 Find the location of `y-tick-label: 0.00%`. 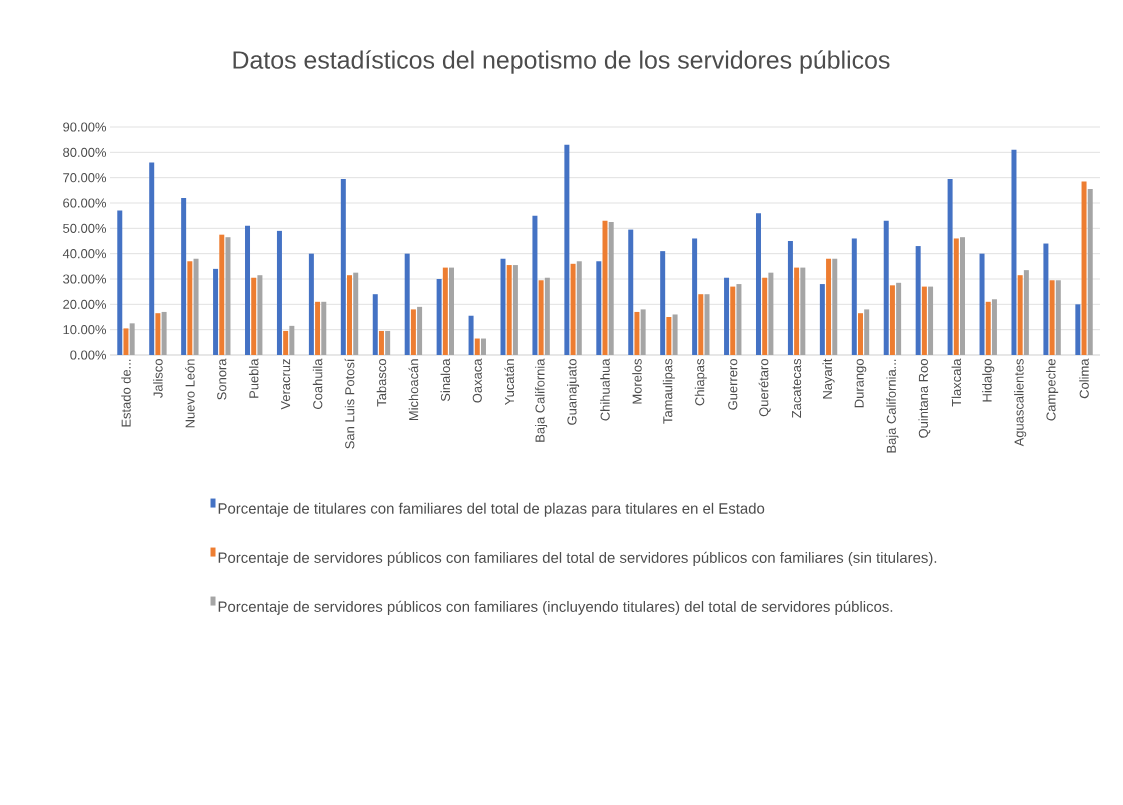

y-tick-label: 0.00% is located at coordinates (88, 355).